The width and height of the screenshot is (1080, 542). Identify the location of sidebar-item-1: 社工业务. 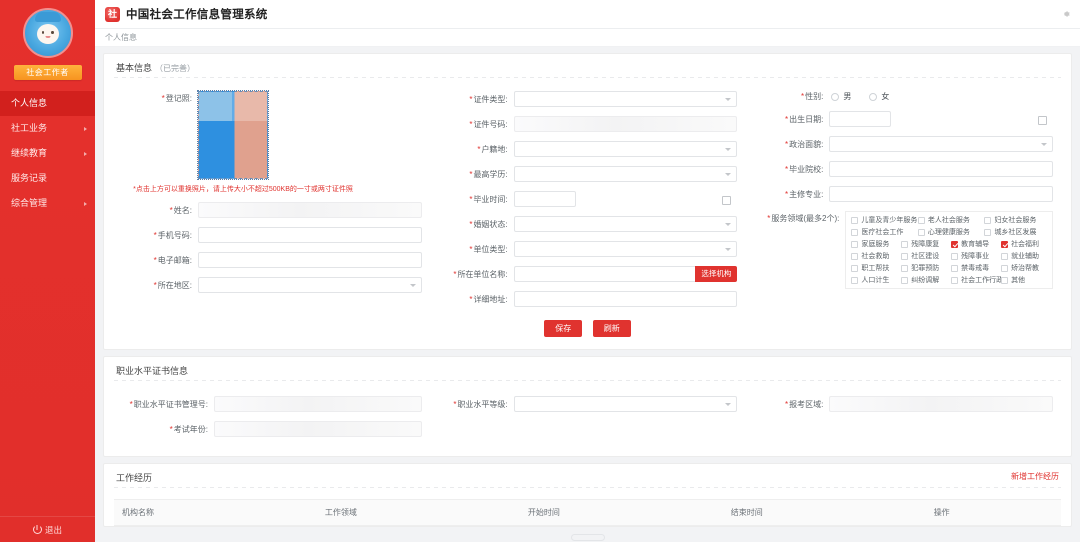
(47, 128).